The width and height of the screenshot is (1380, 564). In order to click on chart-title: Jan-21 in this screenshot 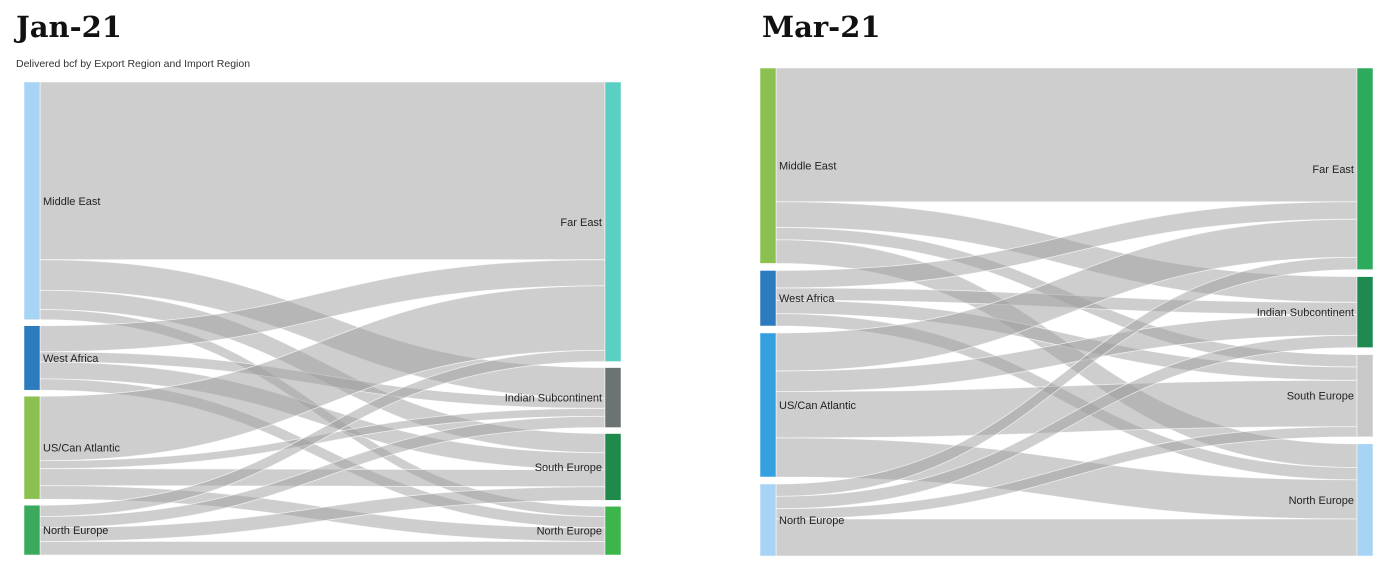, I will do `click(69, 27)`.